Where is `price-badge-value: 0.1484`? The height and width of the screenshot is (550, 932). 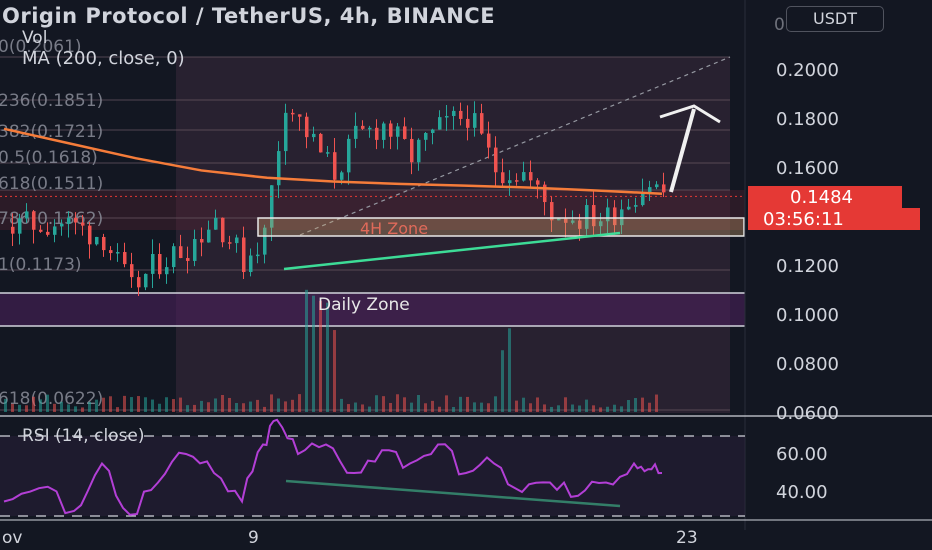
price-badge-value: 0.1484 is located at coordinates (821, 197).